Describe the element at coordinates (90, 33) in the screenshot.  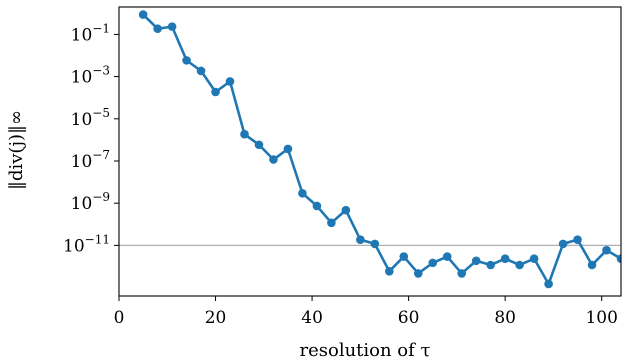
I see `y-tick-label: 10⁻¹` at that location.